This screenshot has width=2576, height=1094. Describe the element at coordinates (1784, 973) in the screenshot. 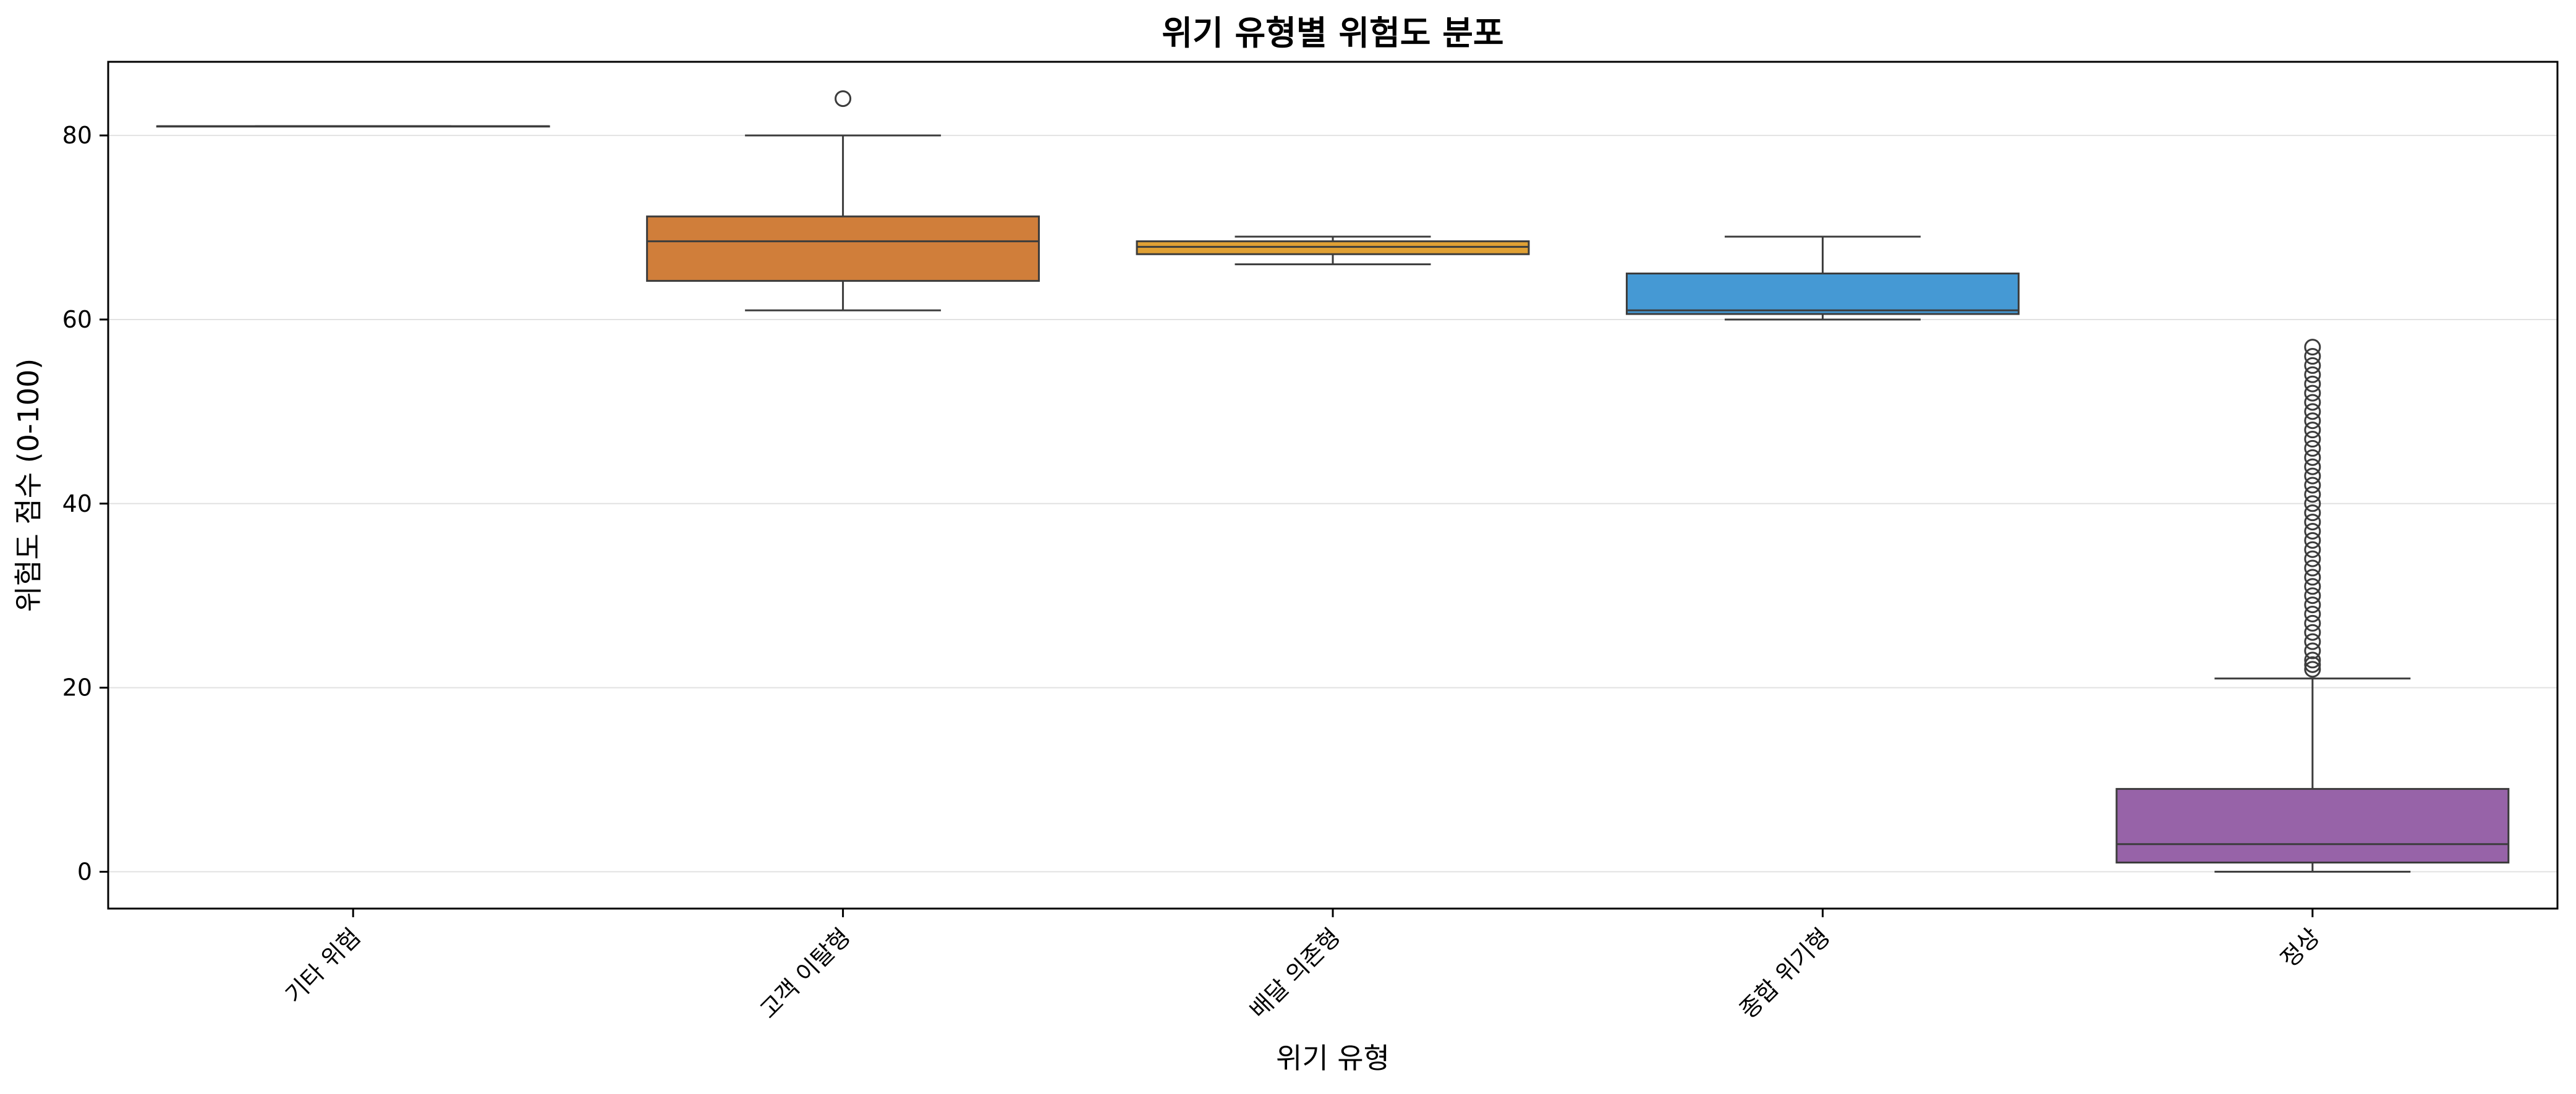

I see `x-tick-label: 종합 위기형` at that location.